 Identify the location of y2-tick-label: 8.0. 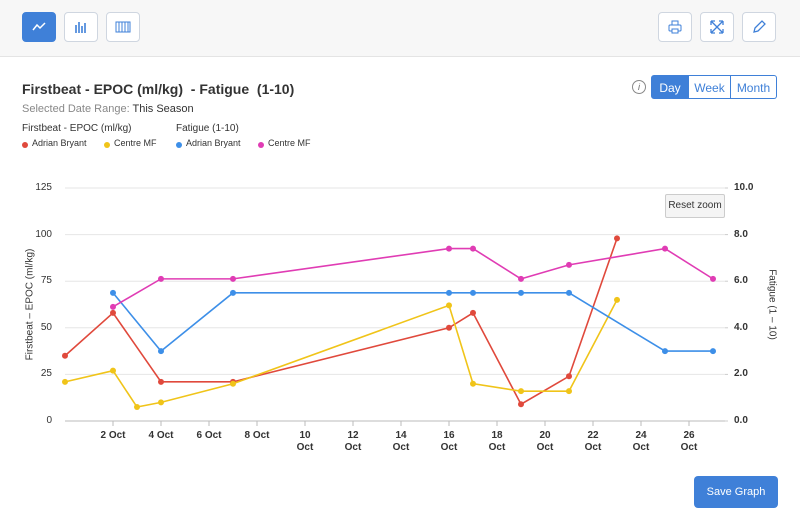
(741, 234).